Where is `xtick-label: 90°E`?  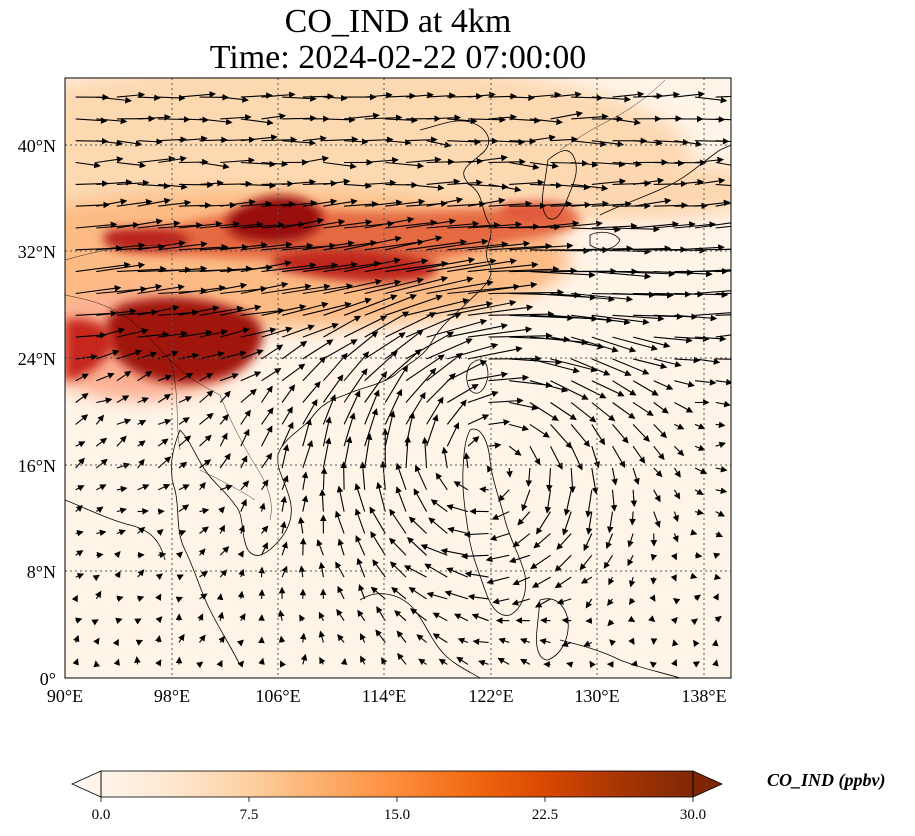 xtick-label: 90°E is located at coordinates (65, 696).